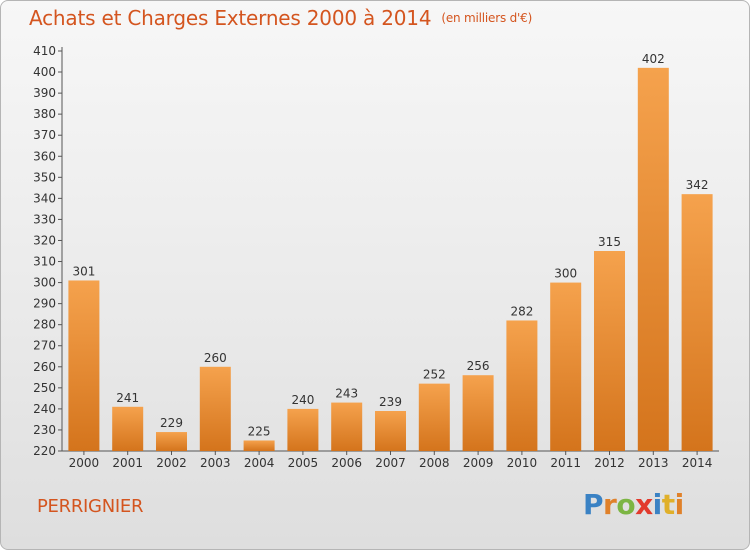  What do you see at coordinates (303, 429) in the screenshot?
I see `bar-2005` at bounding box center [303, 429].